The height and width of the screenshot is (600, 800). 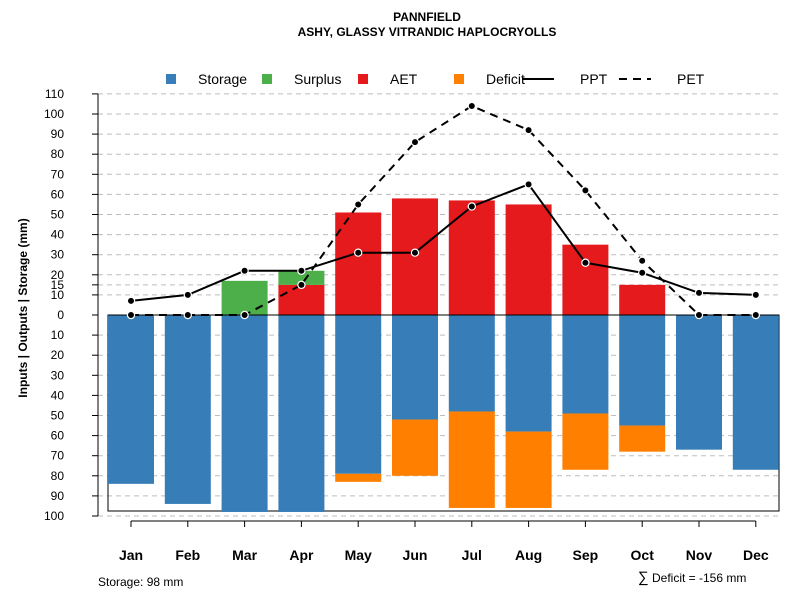 I want to click on bar-storage-May, so click(x=358, y=394).